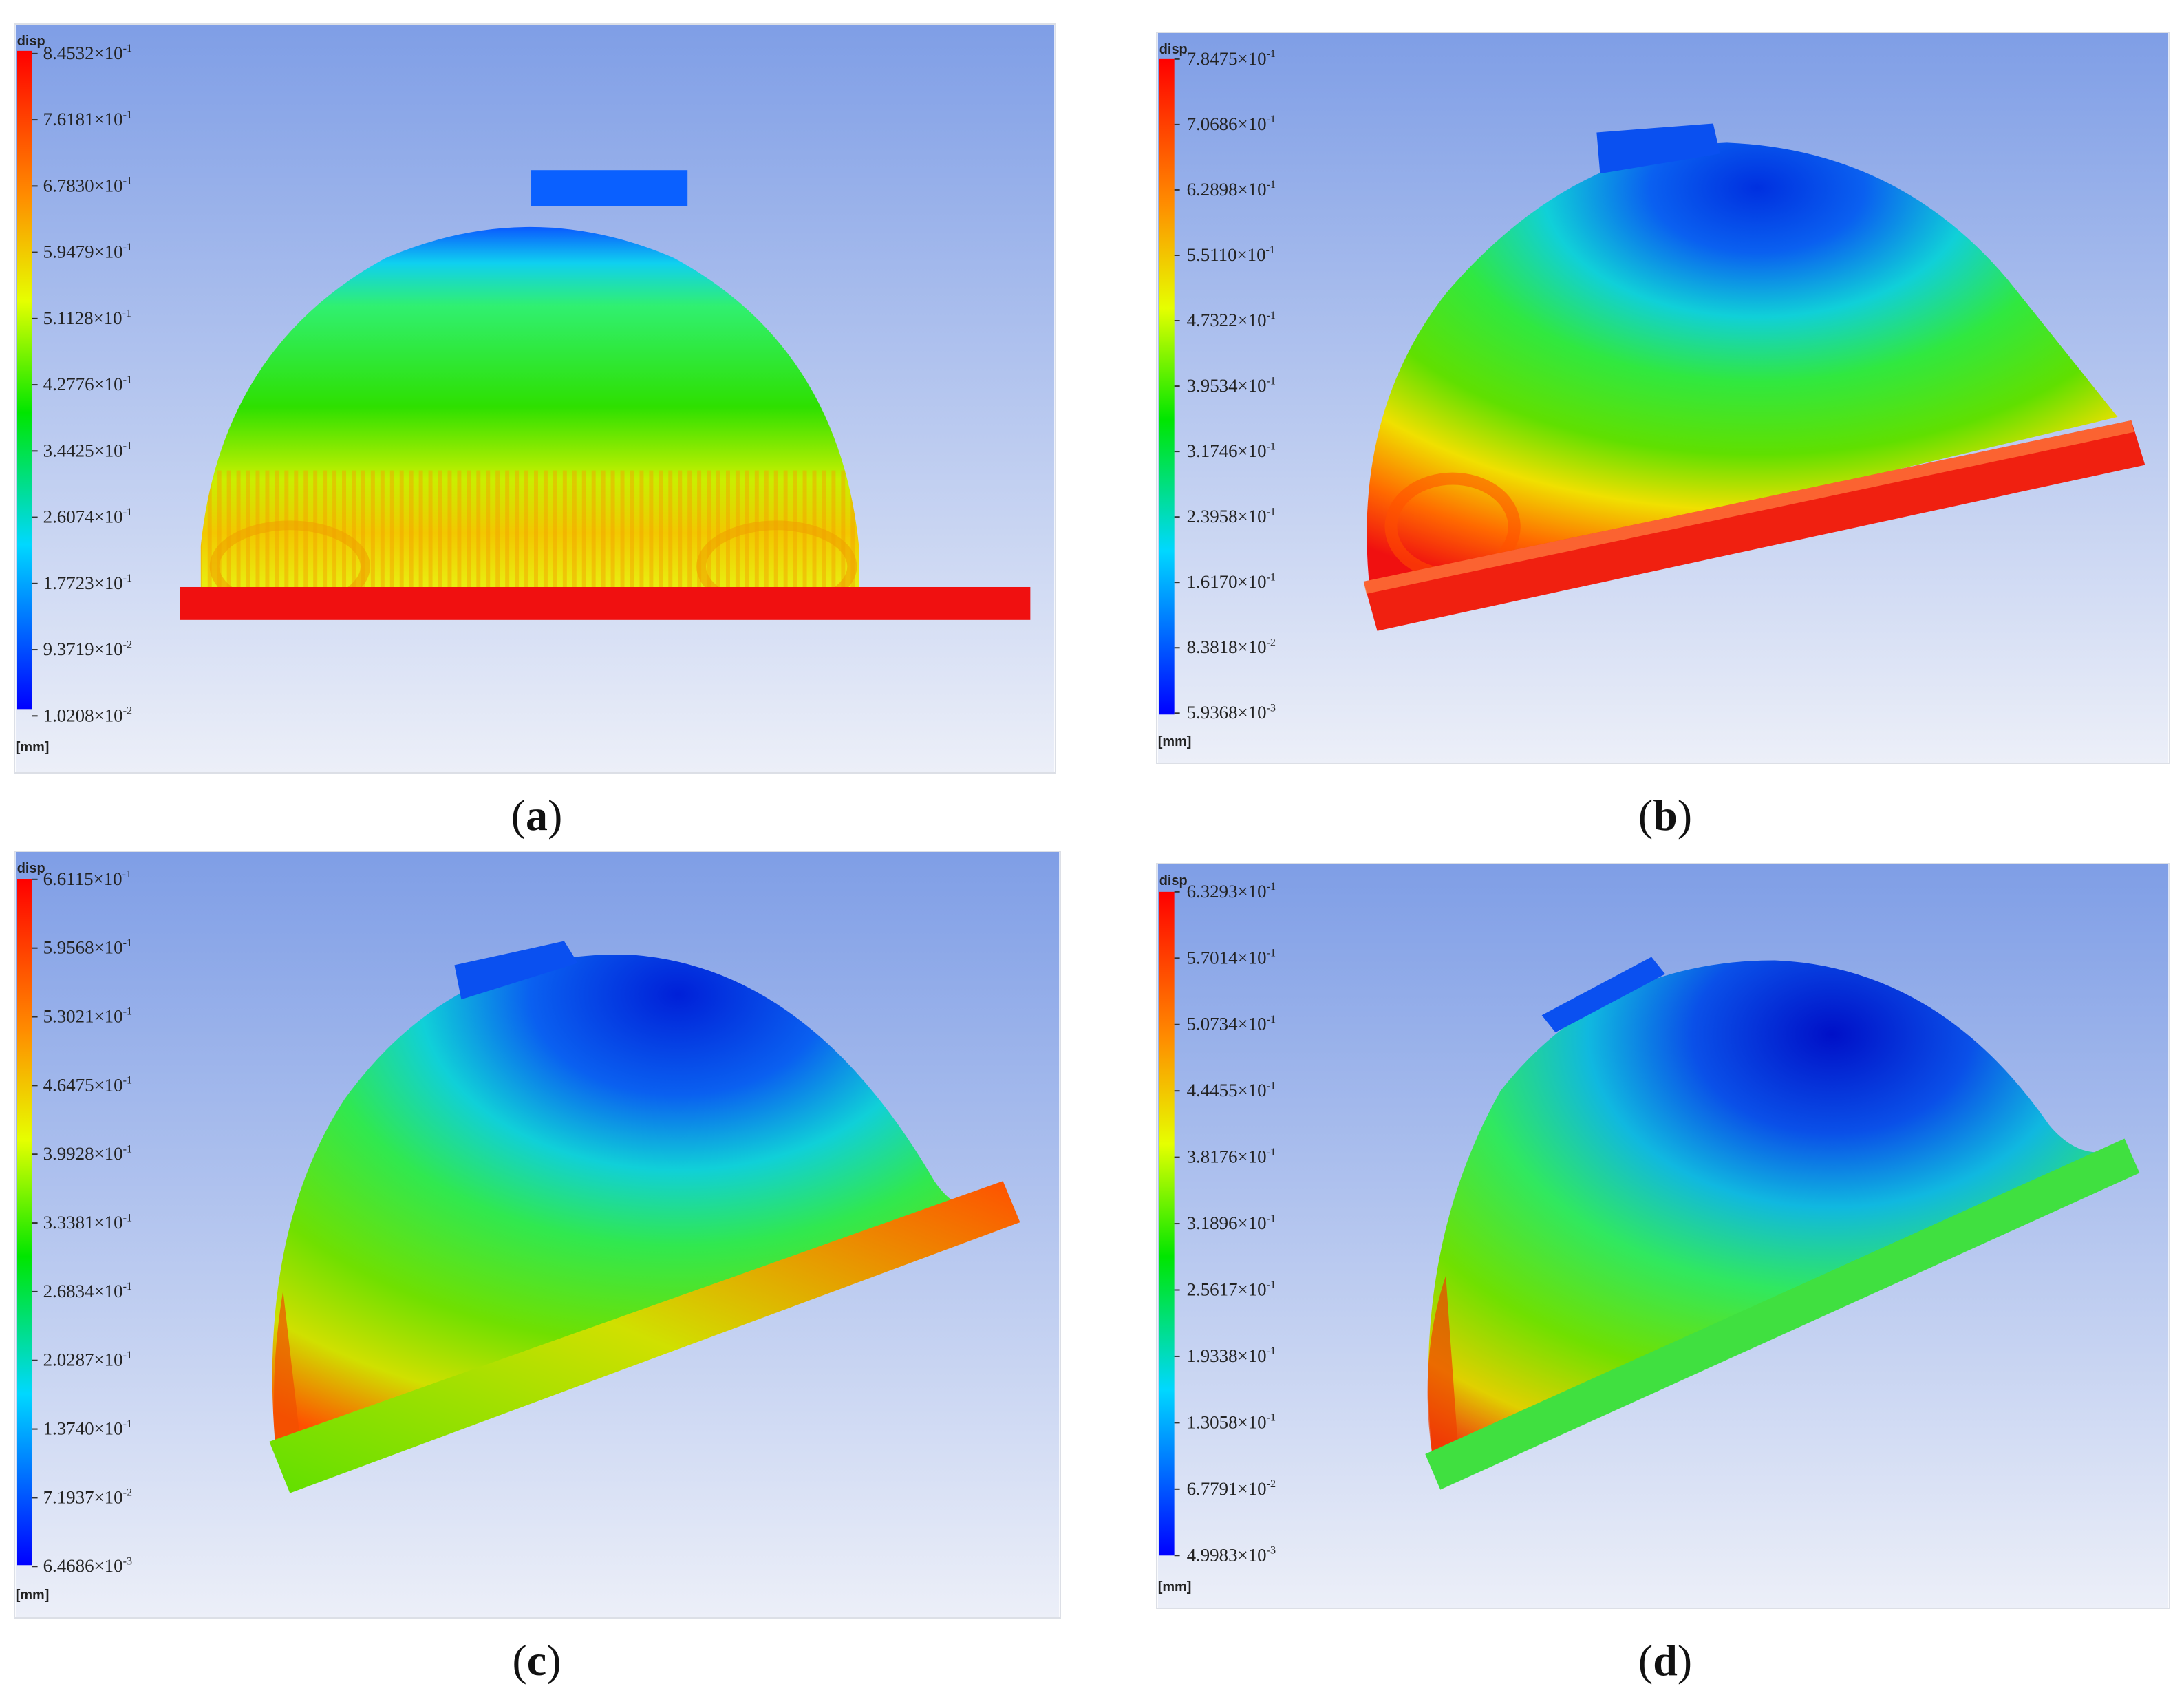  I want to click on legend-value-label: 6.4686×10⁻³, so click(87, 1565).